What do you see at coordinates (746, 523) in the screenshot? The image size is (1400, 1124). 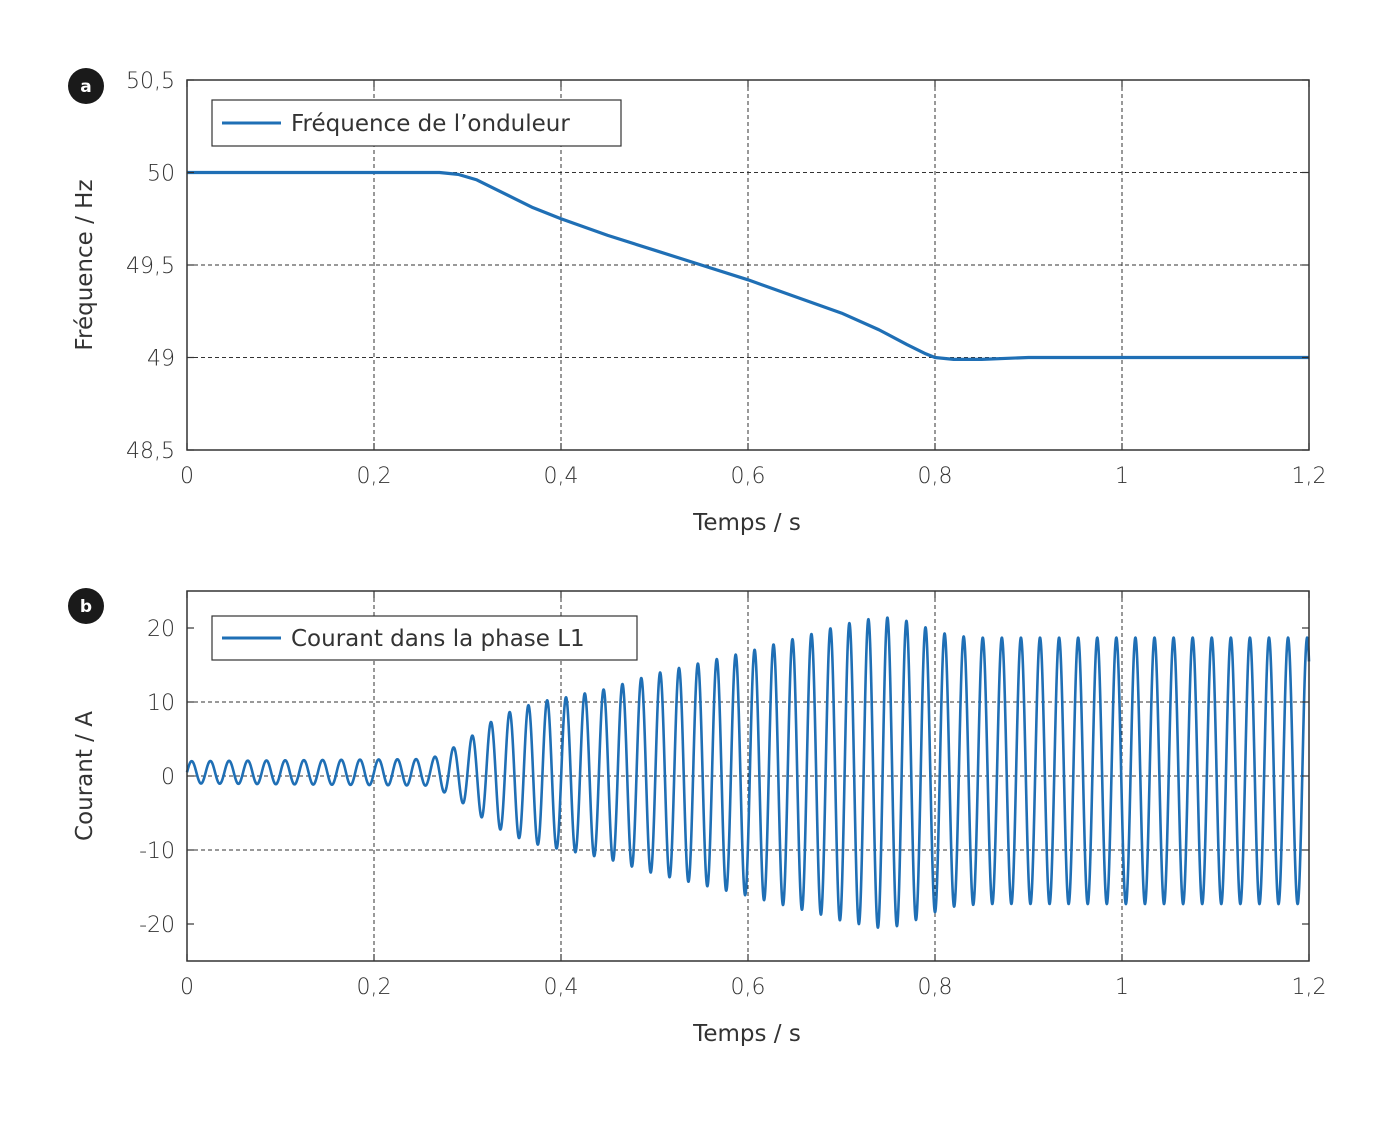 I see `panel-a-x-axis-label: Temps / s` at bounding box center [746, 523].